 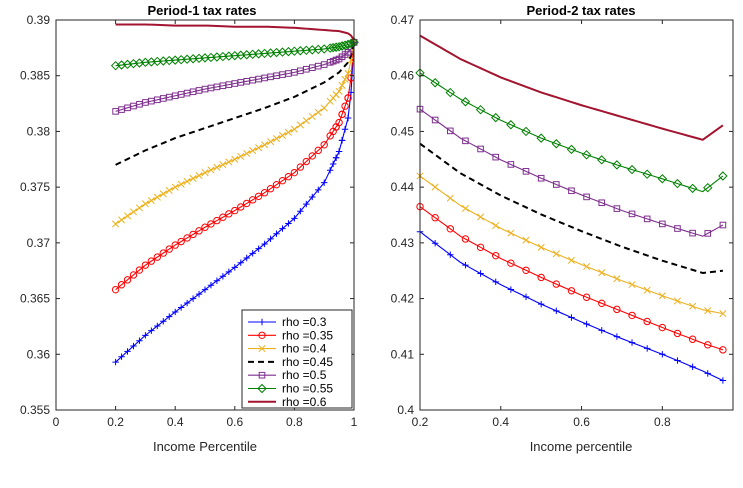 What do you see at coordinates (307, 362) in the screenshot?
I see `legend-label: rho =0.45` at bounding box center [307, 362].